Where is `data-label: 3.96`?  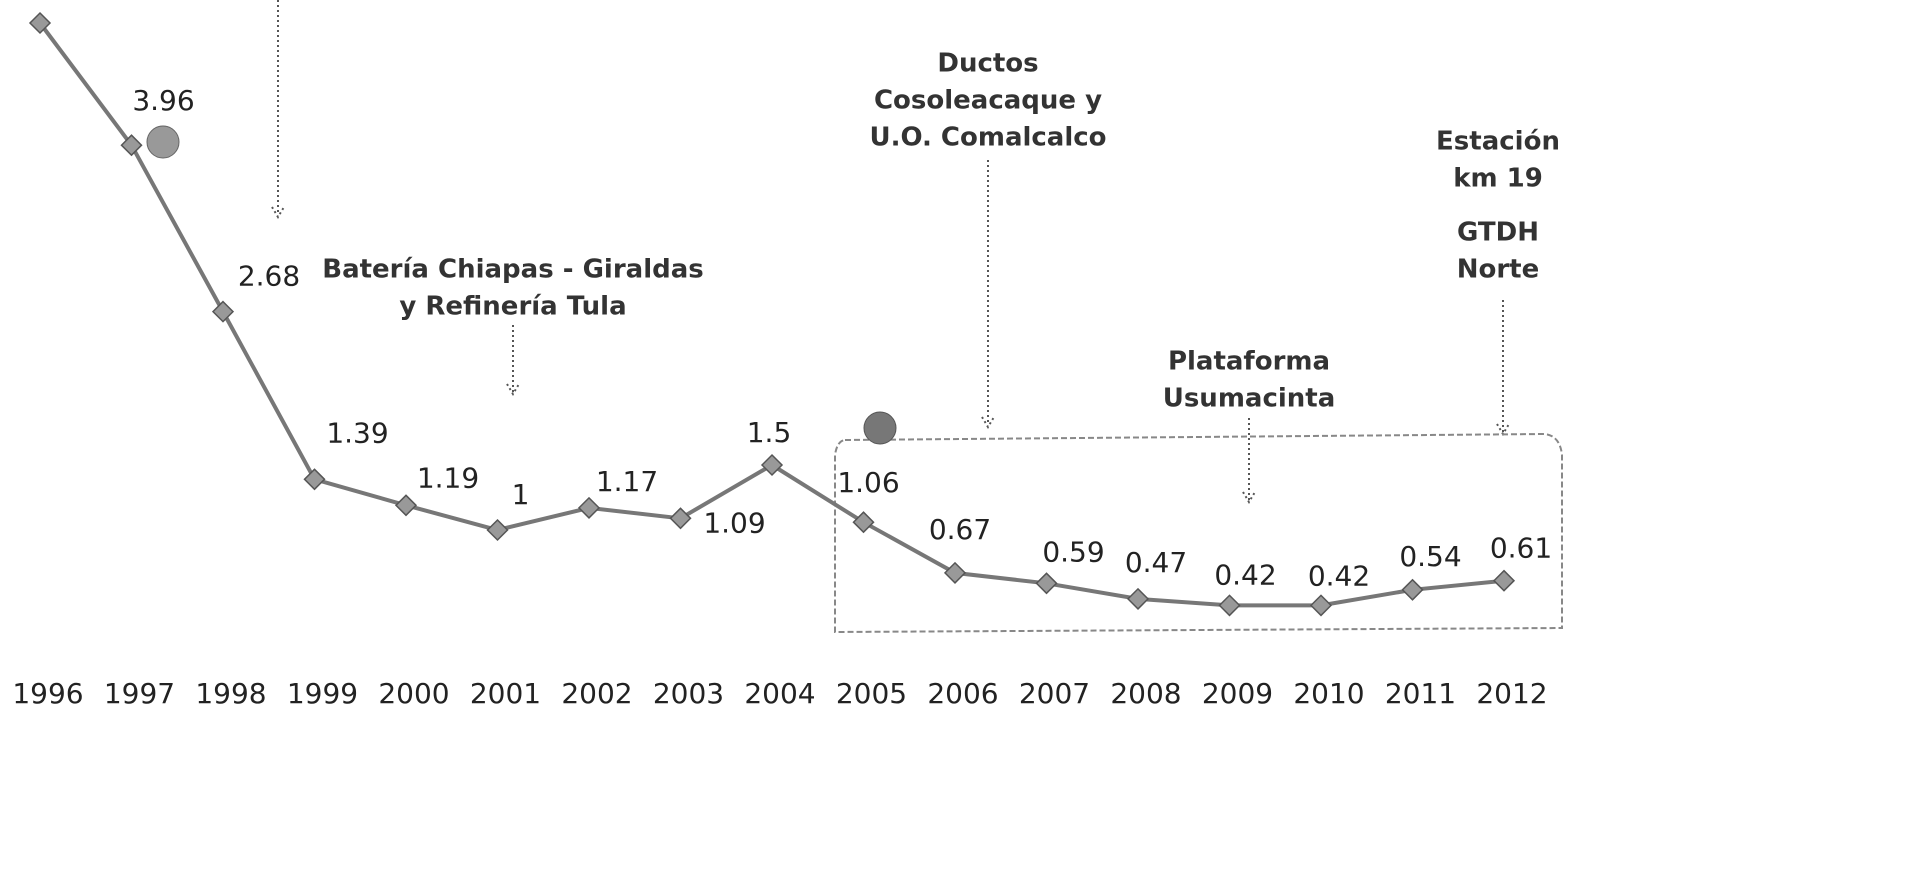 data-label: 3.96 is located at coordinates (163, 100).